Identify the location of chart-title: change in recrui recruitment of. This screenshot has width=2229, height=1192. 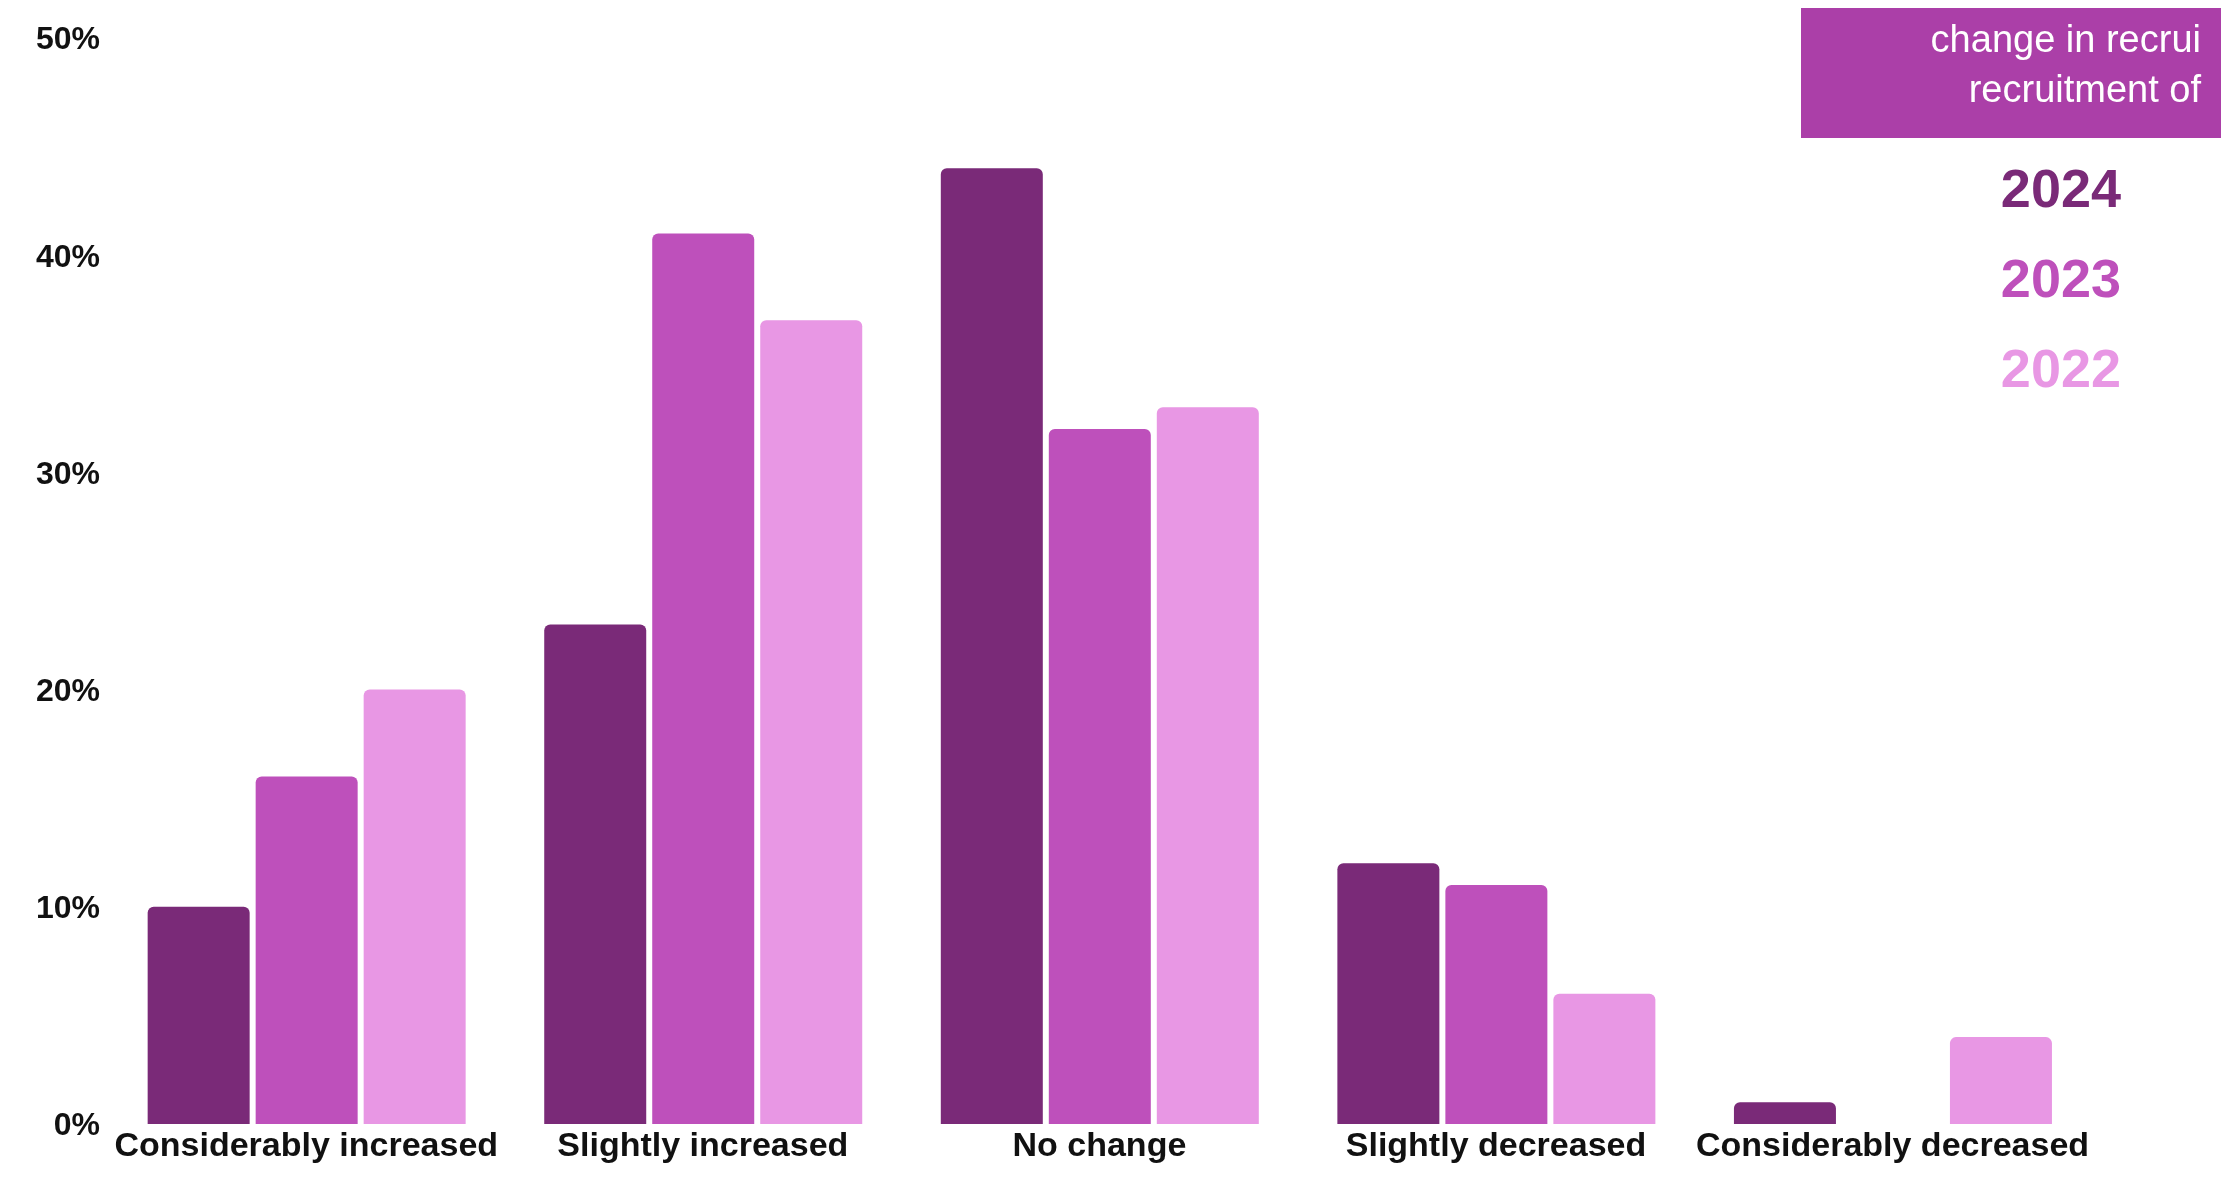
(2065, 64).